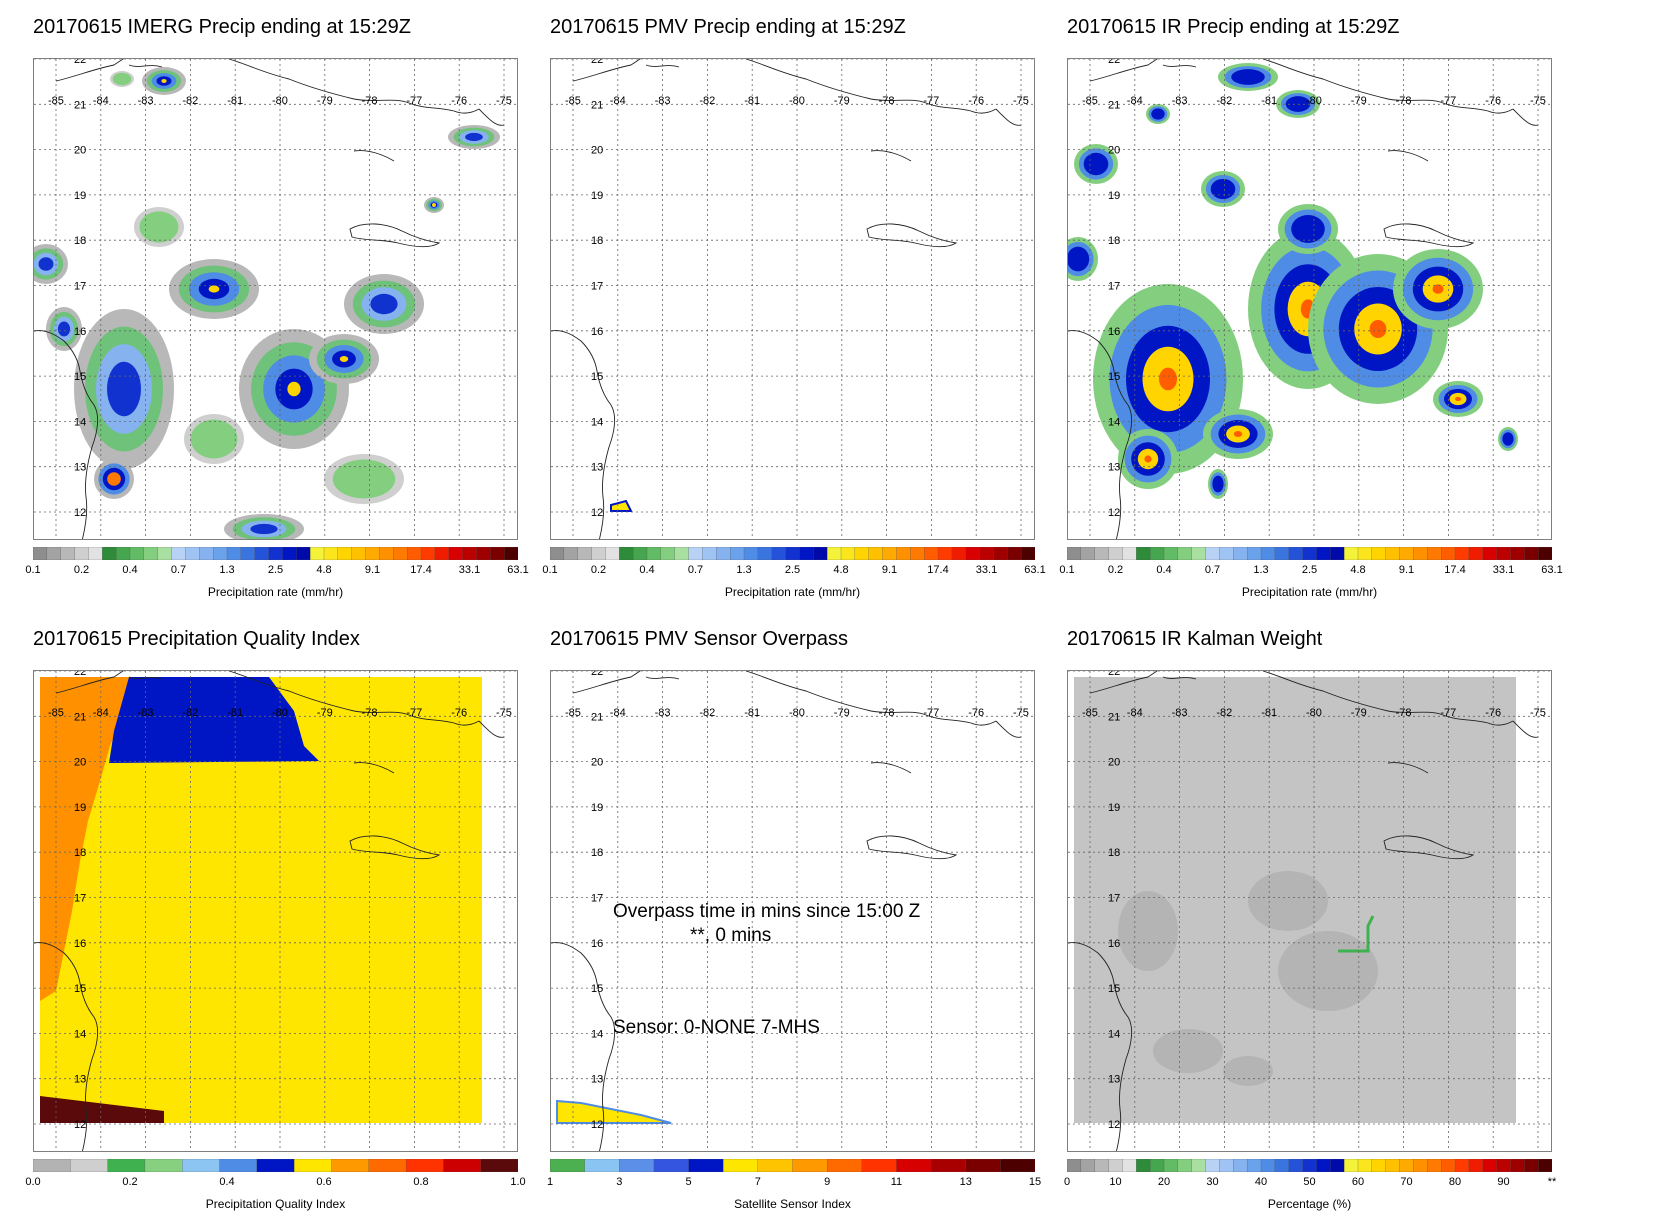 The width and height of the screenshot is (1653, 1212). What do you see at coordinates (597, 422) in the screenshot?
I see `lat-label: 14` at bounding box center [597, 422].